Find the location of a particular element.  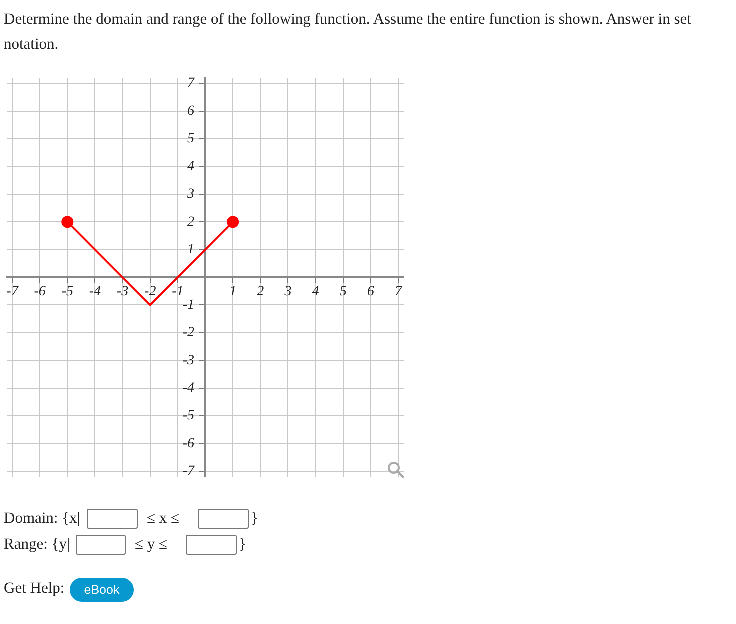

x-tick-label: 4 is located at coordinates (316, 292).